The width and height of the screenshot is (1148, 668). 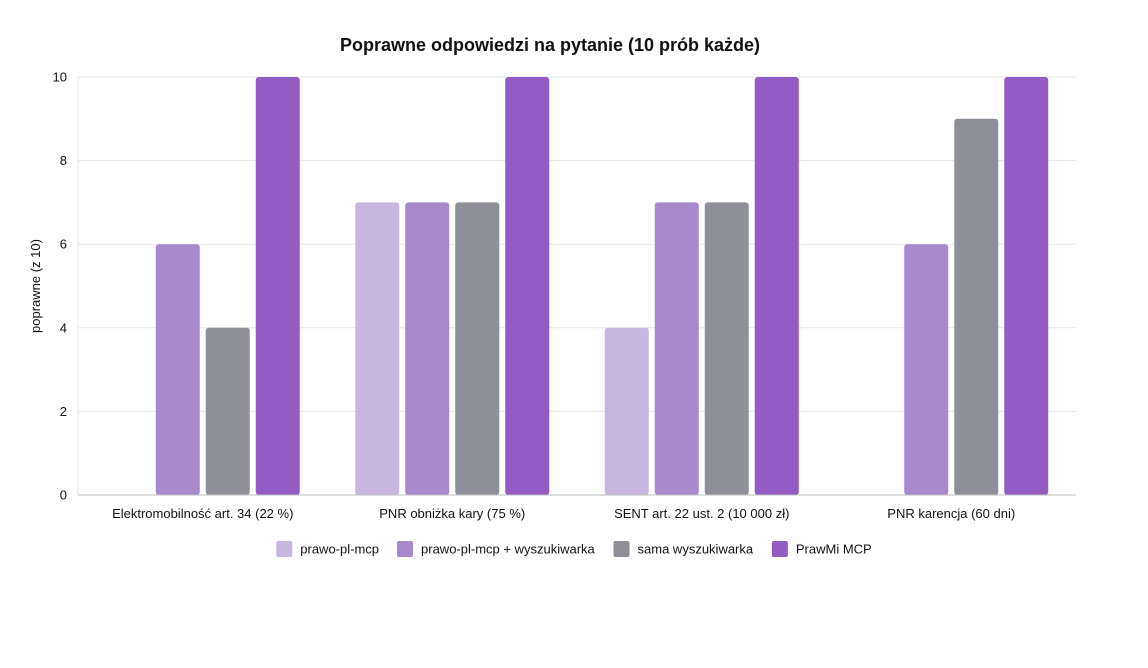 I want to click on x-tick-label-2: SENT art. 22 ust. 2 (10 000 zł), so click(x=701, y=513).